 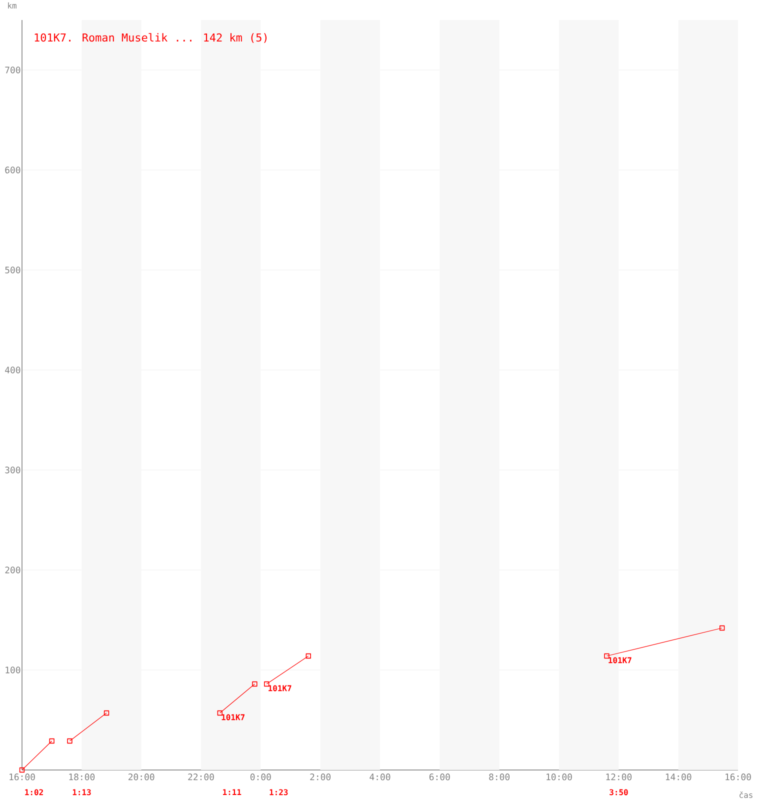 What do you see at coordinates (12, 270) in the screenshot?
I see `y-tick-label: 500` at bounding box center [12, 270].